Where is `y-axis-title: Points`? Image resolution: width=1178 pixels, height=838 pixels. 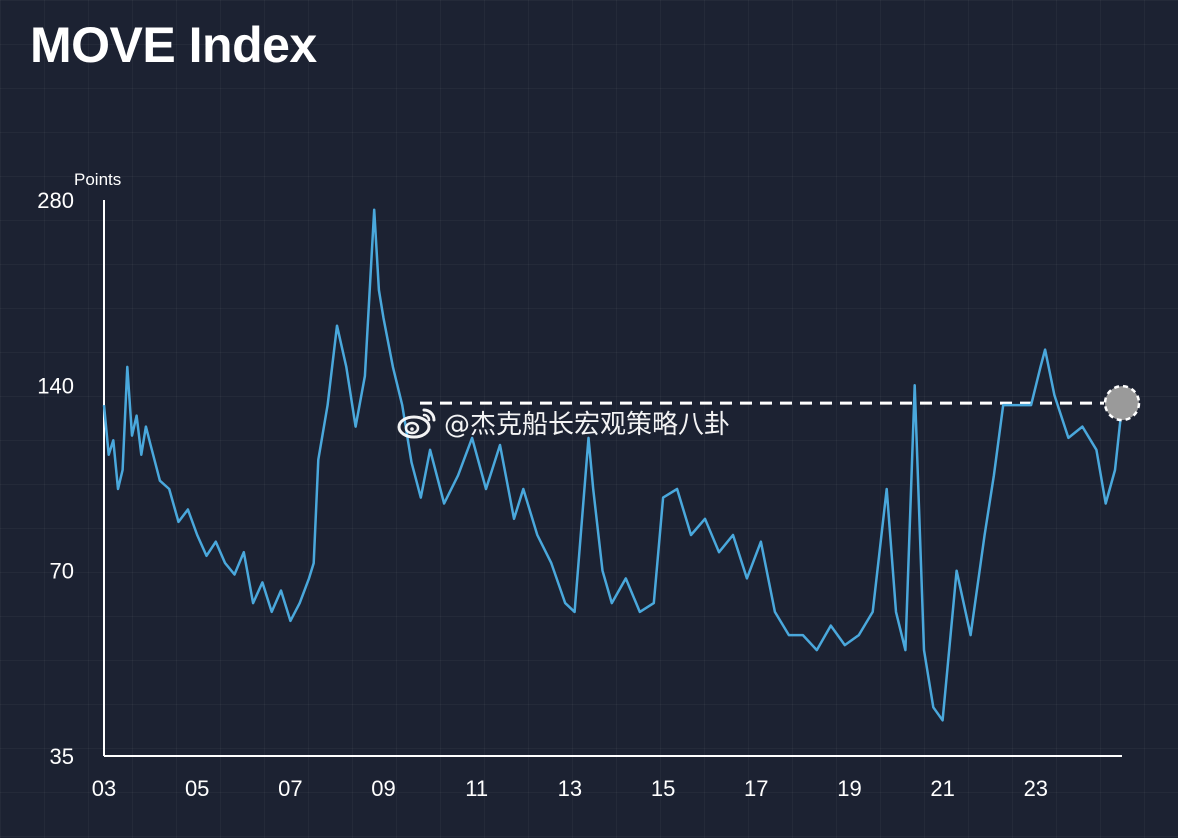 y-axis-title: Points is located at coordinates (97, 179).